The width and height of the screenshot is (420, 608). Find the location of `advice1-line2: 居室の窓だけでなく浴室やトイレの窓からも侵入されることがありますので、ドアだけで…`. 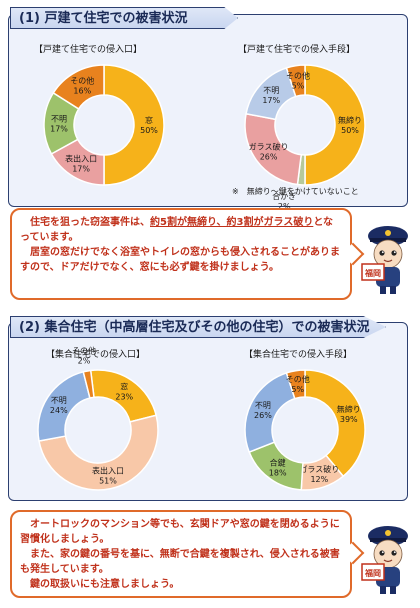

advice1-line2: 居室の窓だけでなく浴室やトイレの窓からも侵入されることがありますので、ドアだけで… is located at coordinates (180, 260).